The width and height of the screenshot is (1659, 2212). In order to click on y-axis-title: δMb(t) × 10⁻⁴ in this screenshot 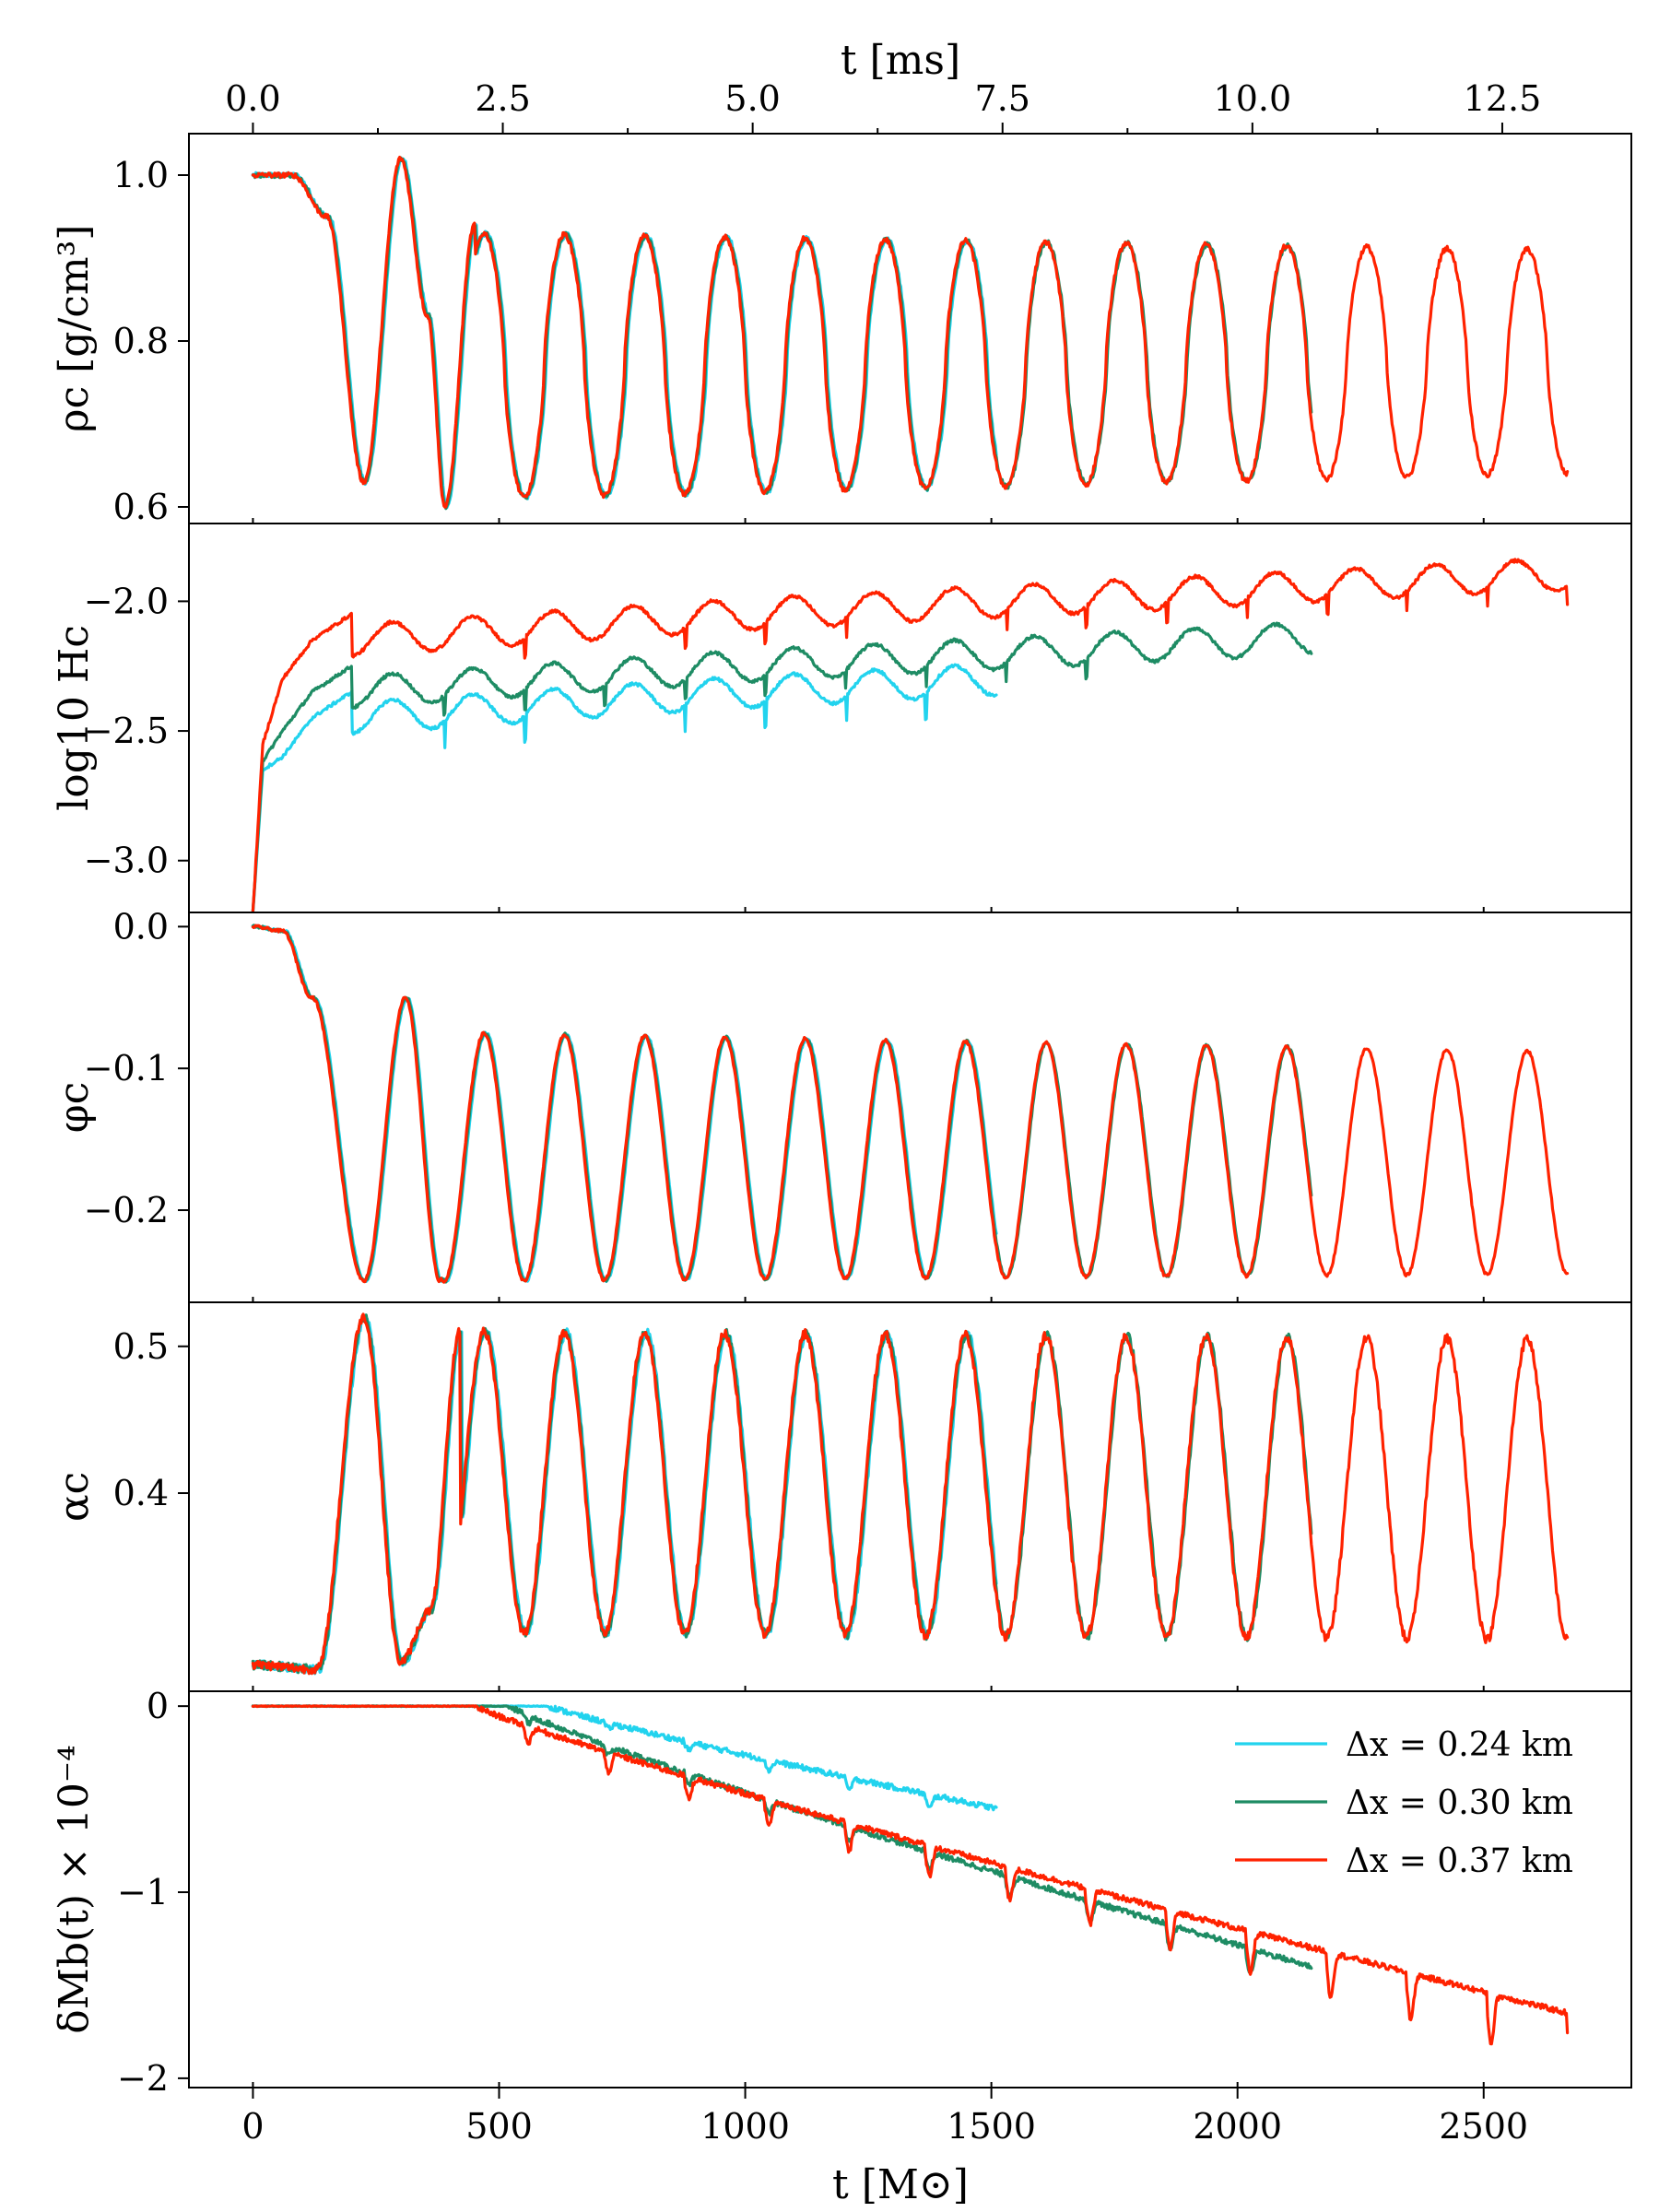, I will do `click(74, 1889)`.